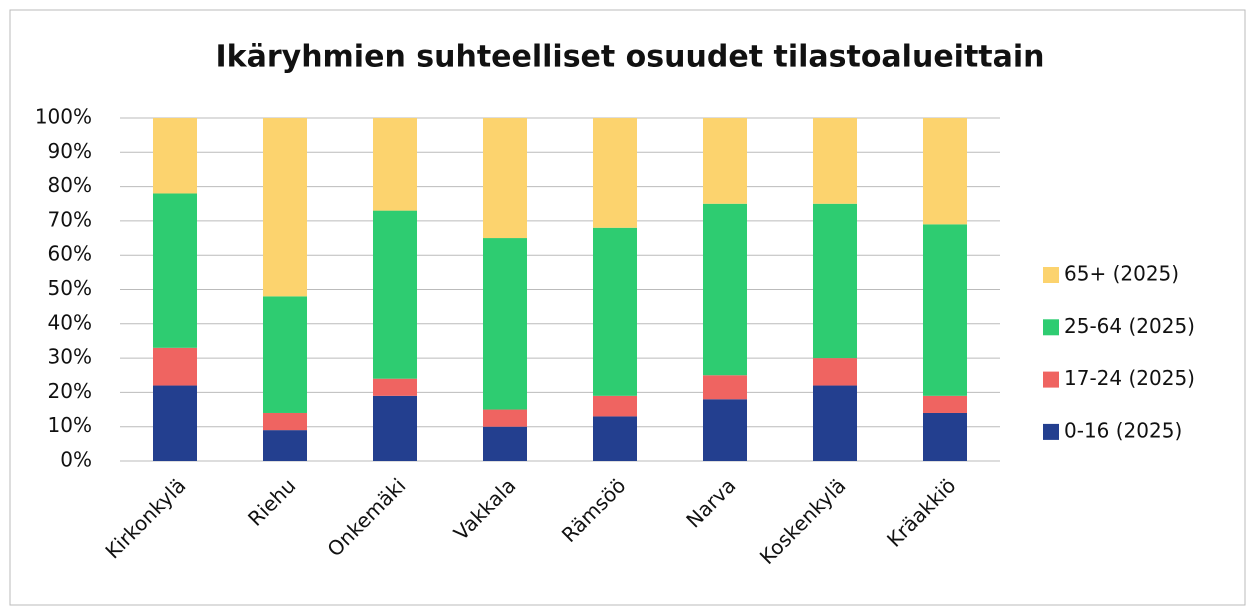 This screenshot has height=615, width=1256. What do you see at coordinates (70, 185) in the screenshot?
I see `y-tick-label: 80%` at bounding box center [70, 185].